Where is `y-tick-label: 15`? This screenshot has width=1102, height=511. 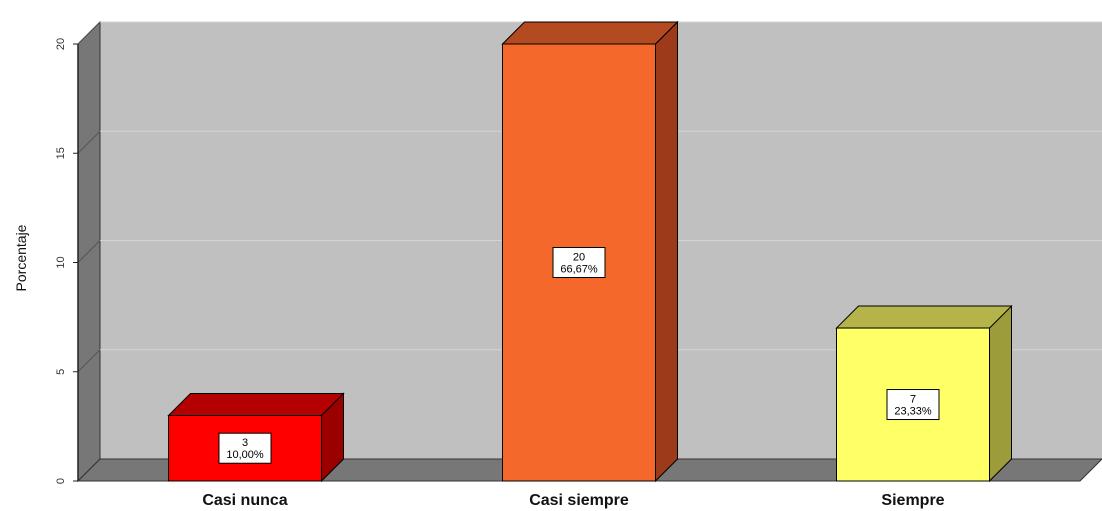
y-tick-label: 15 is located at coordinates (61, 153).